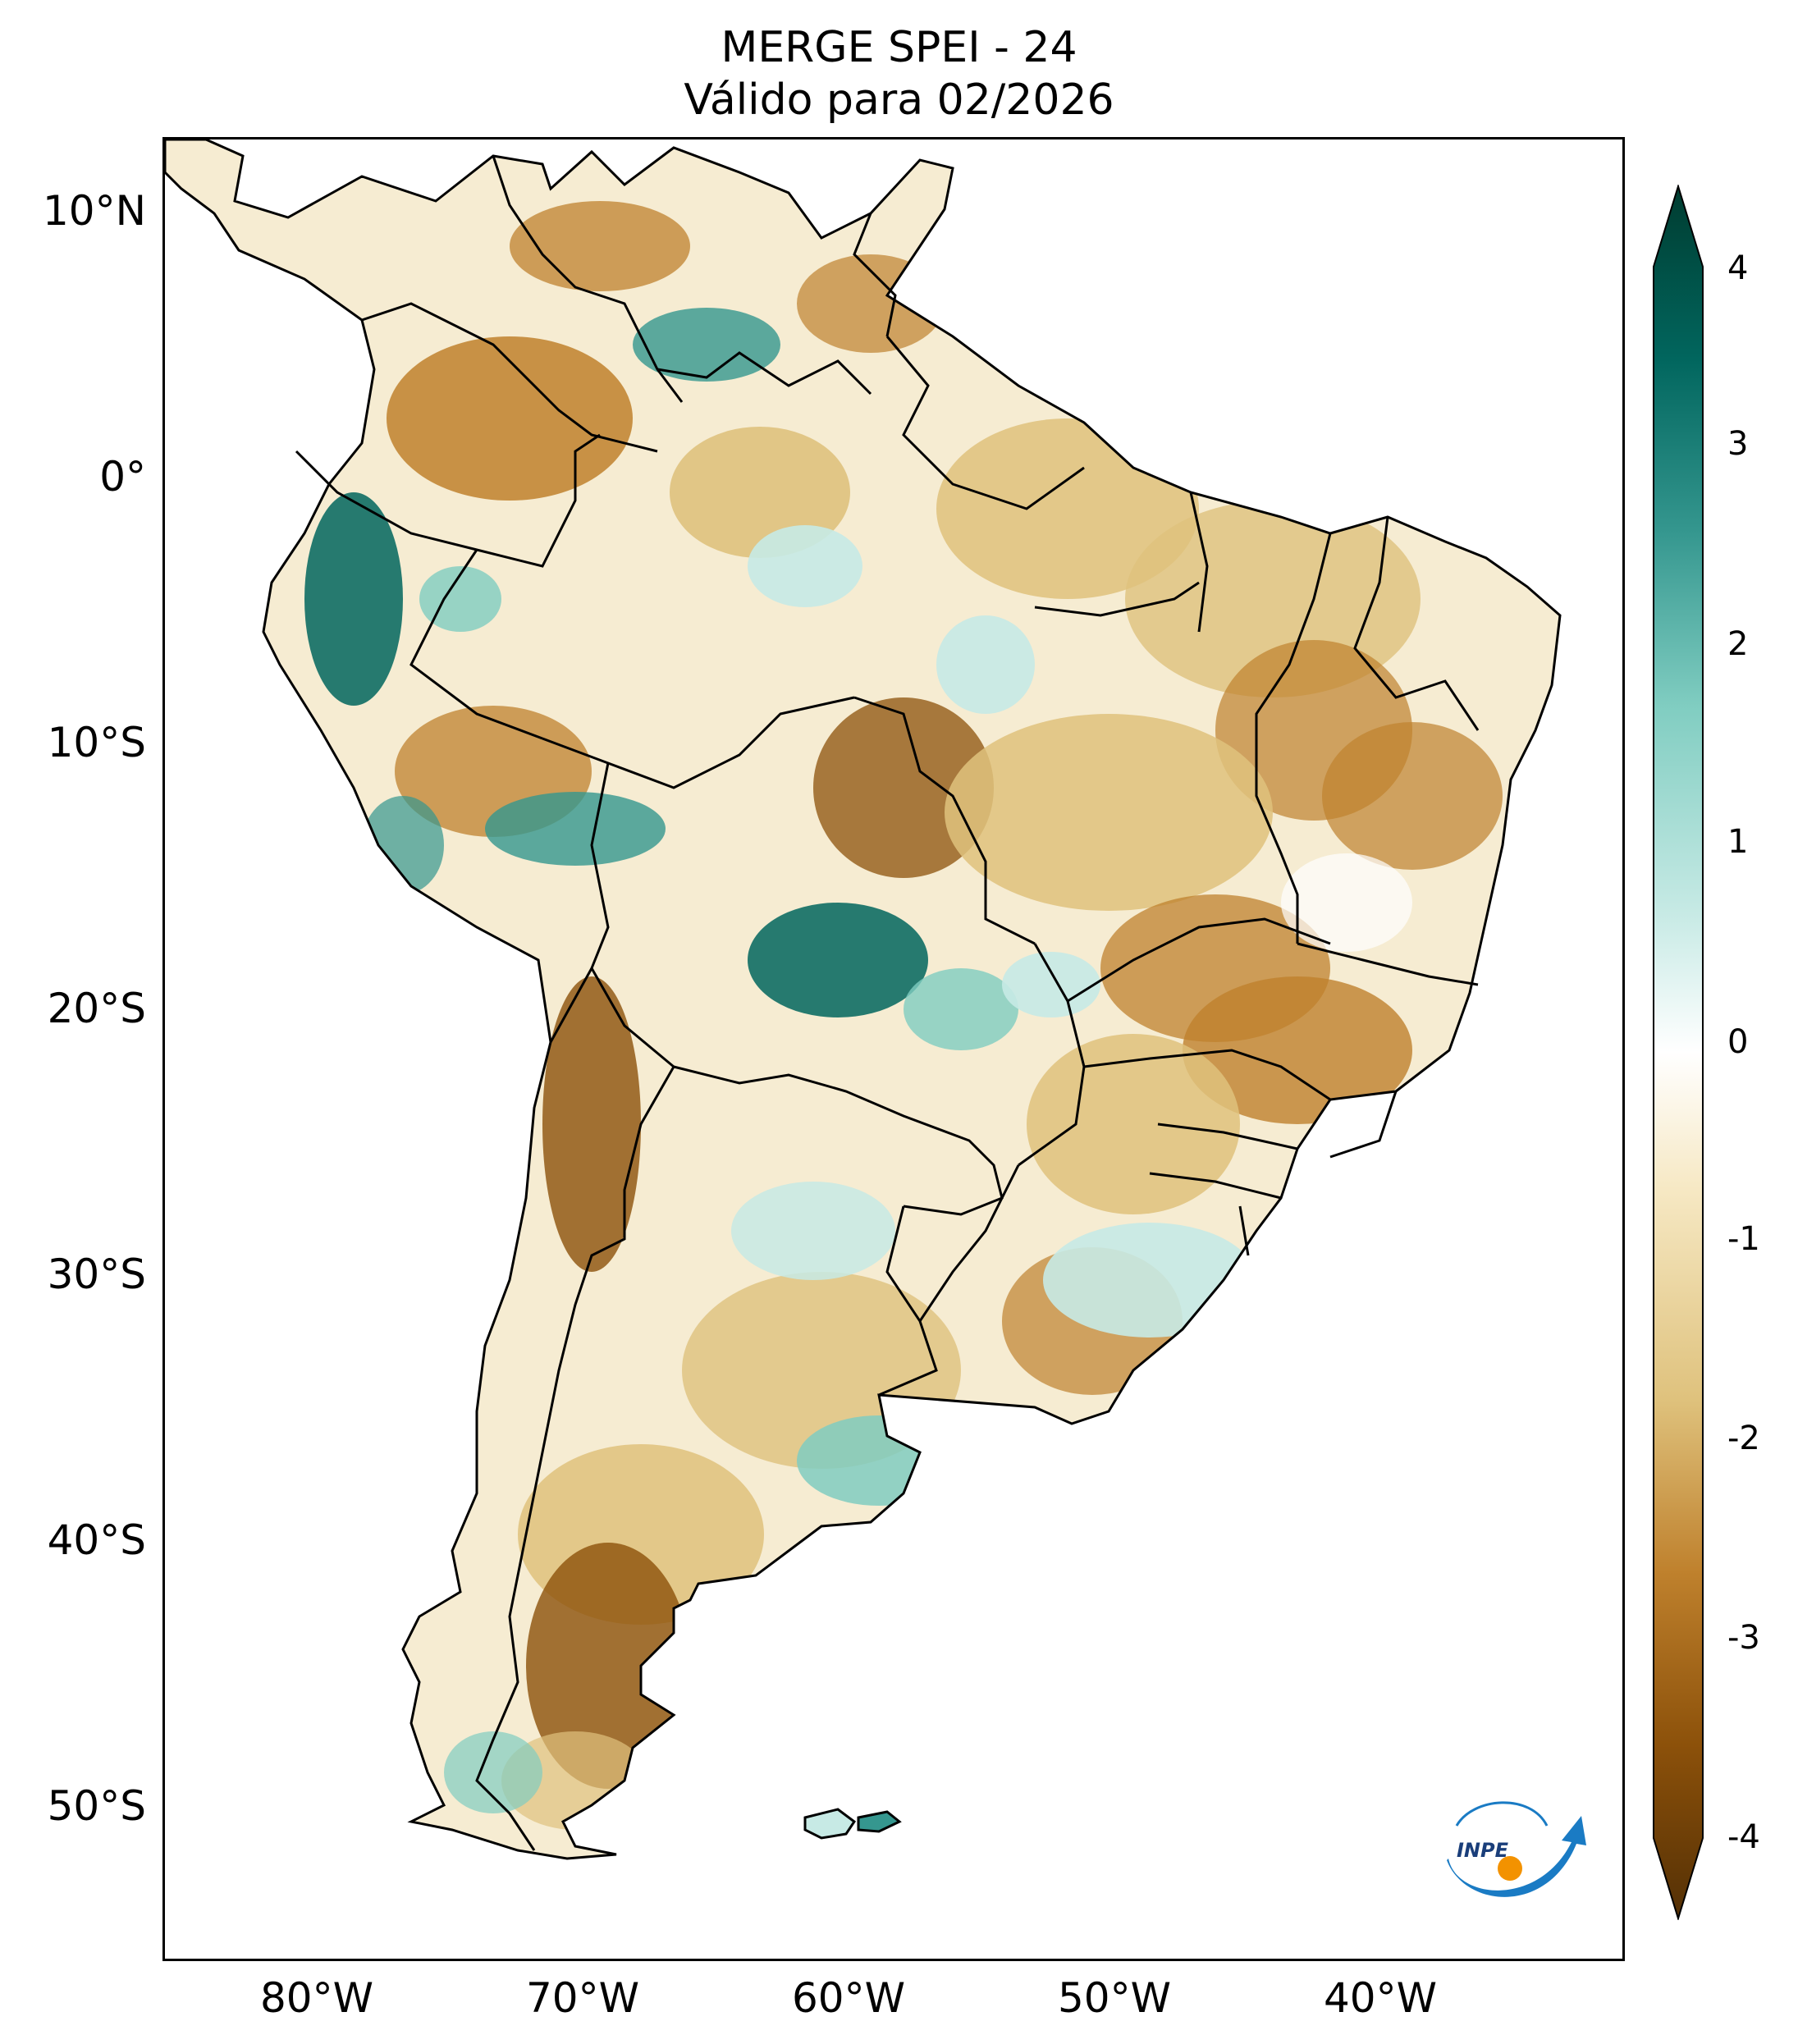 The image size is (1798, 2044). Describe the element at coordinates (848, 1998) in the screenshot. I see `lon-tick-label: 60°W` at that location.